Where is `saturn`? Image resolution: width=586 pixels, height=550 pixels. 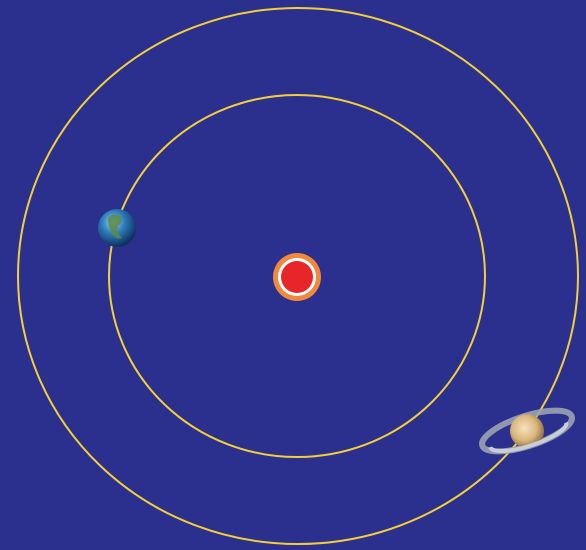
saturn is located at coordinates (527, 431).